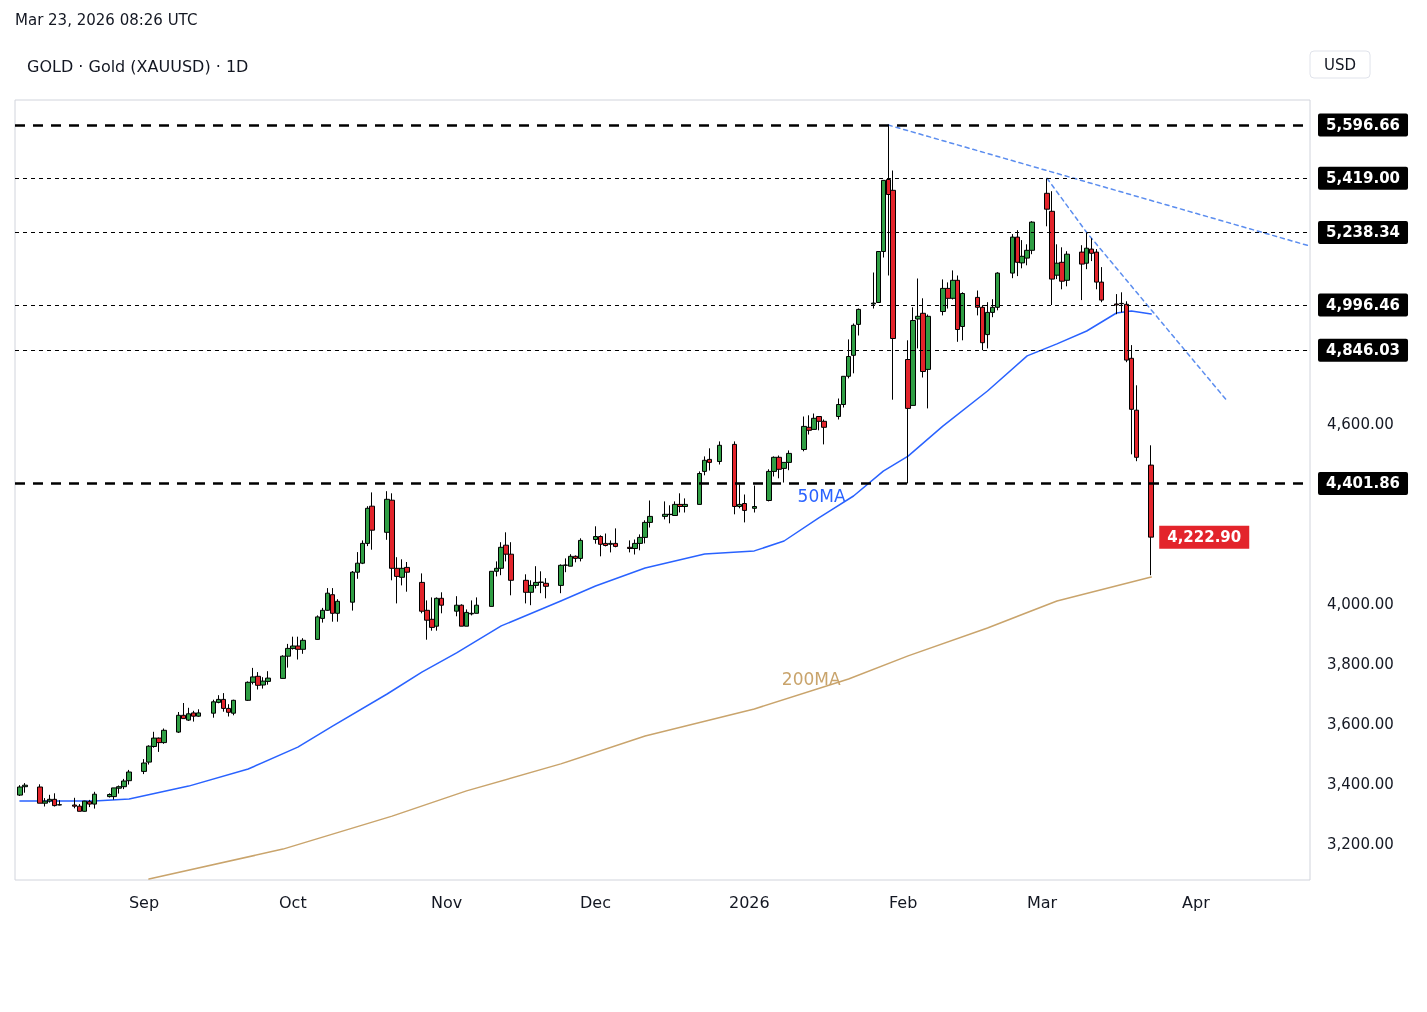 The width and height of the screenshot is (1427, 1012). Describe the element at coordinates (1363, 125) in the screenshot. I see `ref-line-label: 5,596.66` at that location.